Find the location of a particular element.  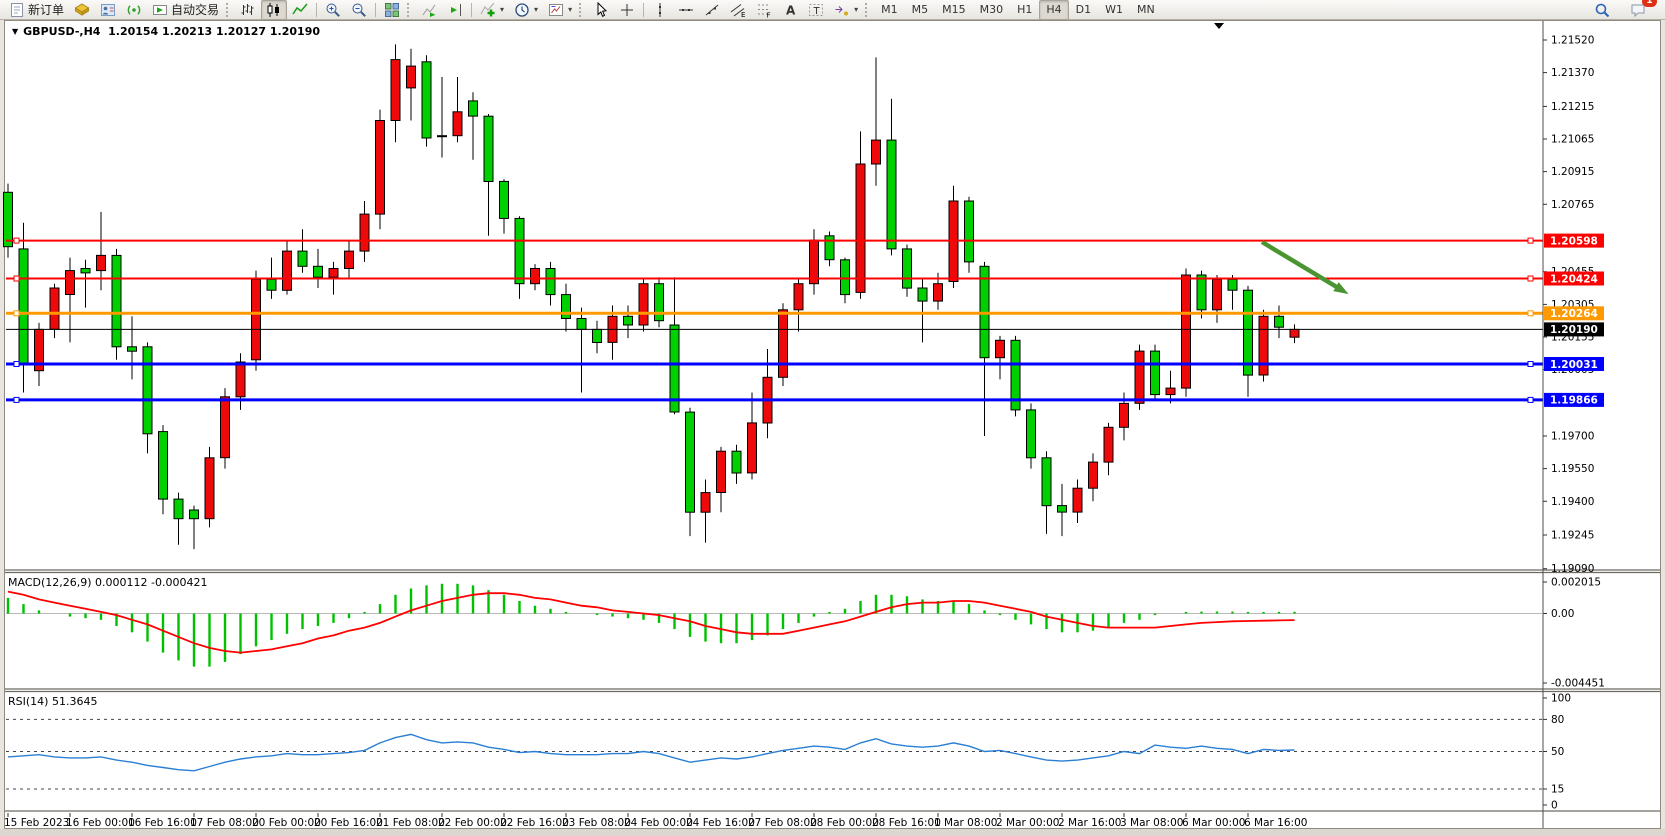

bar-chart-icon is located at coordinates (248, 10).